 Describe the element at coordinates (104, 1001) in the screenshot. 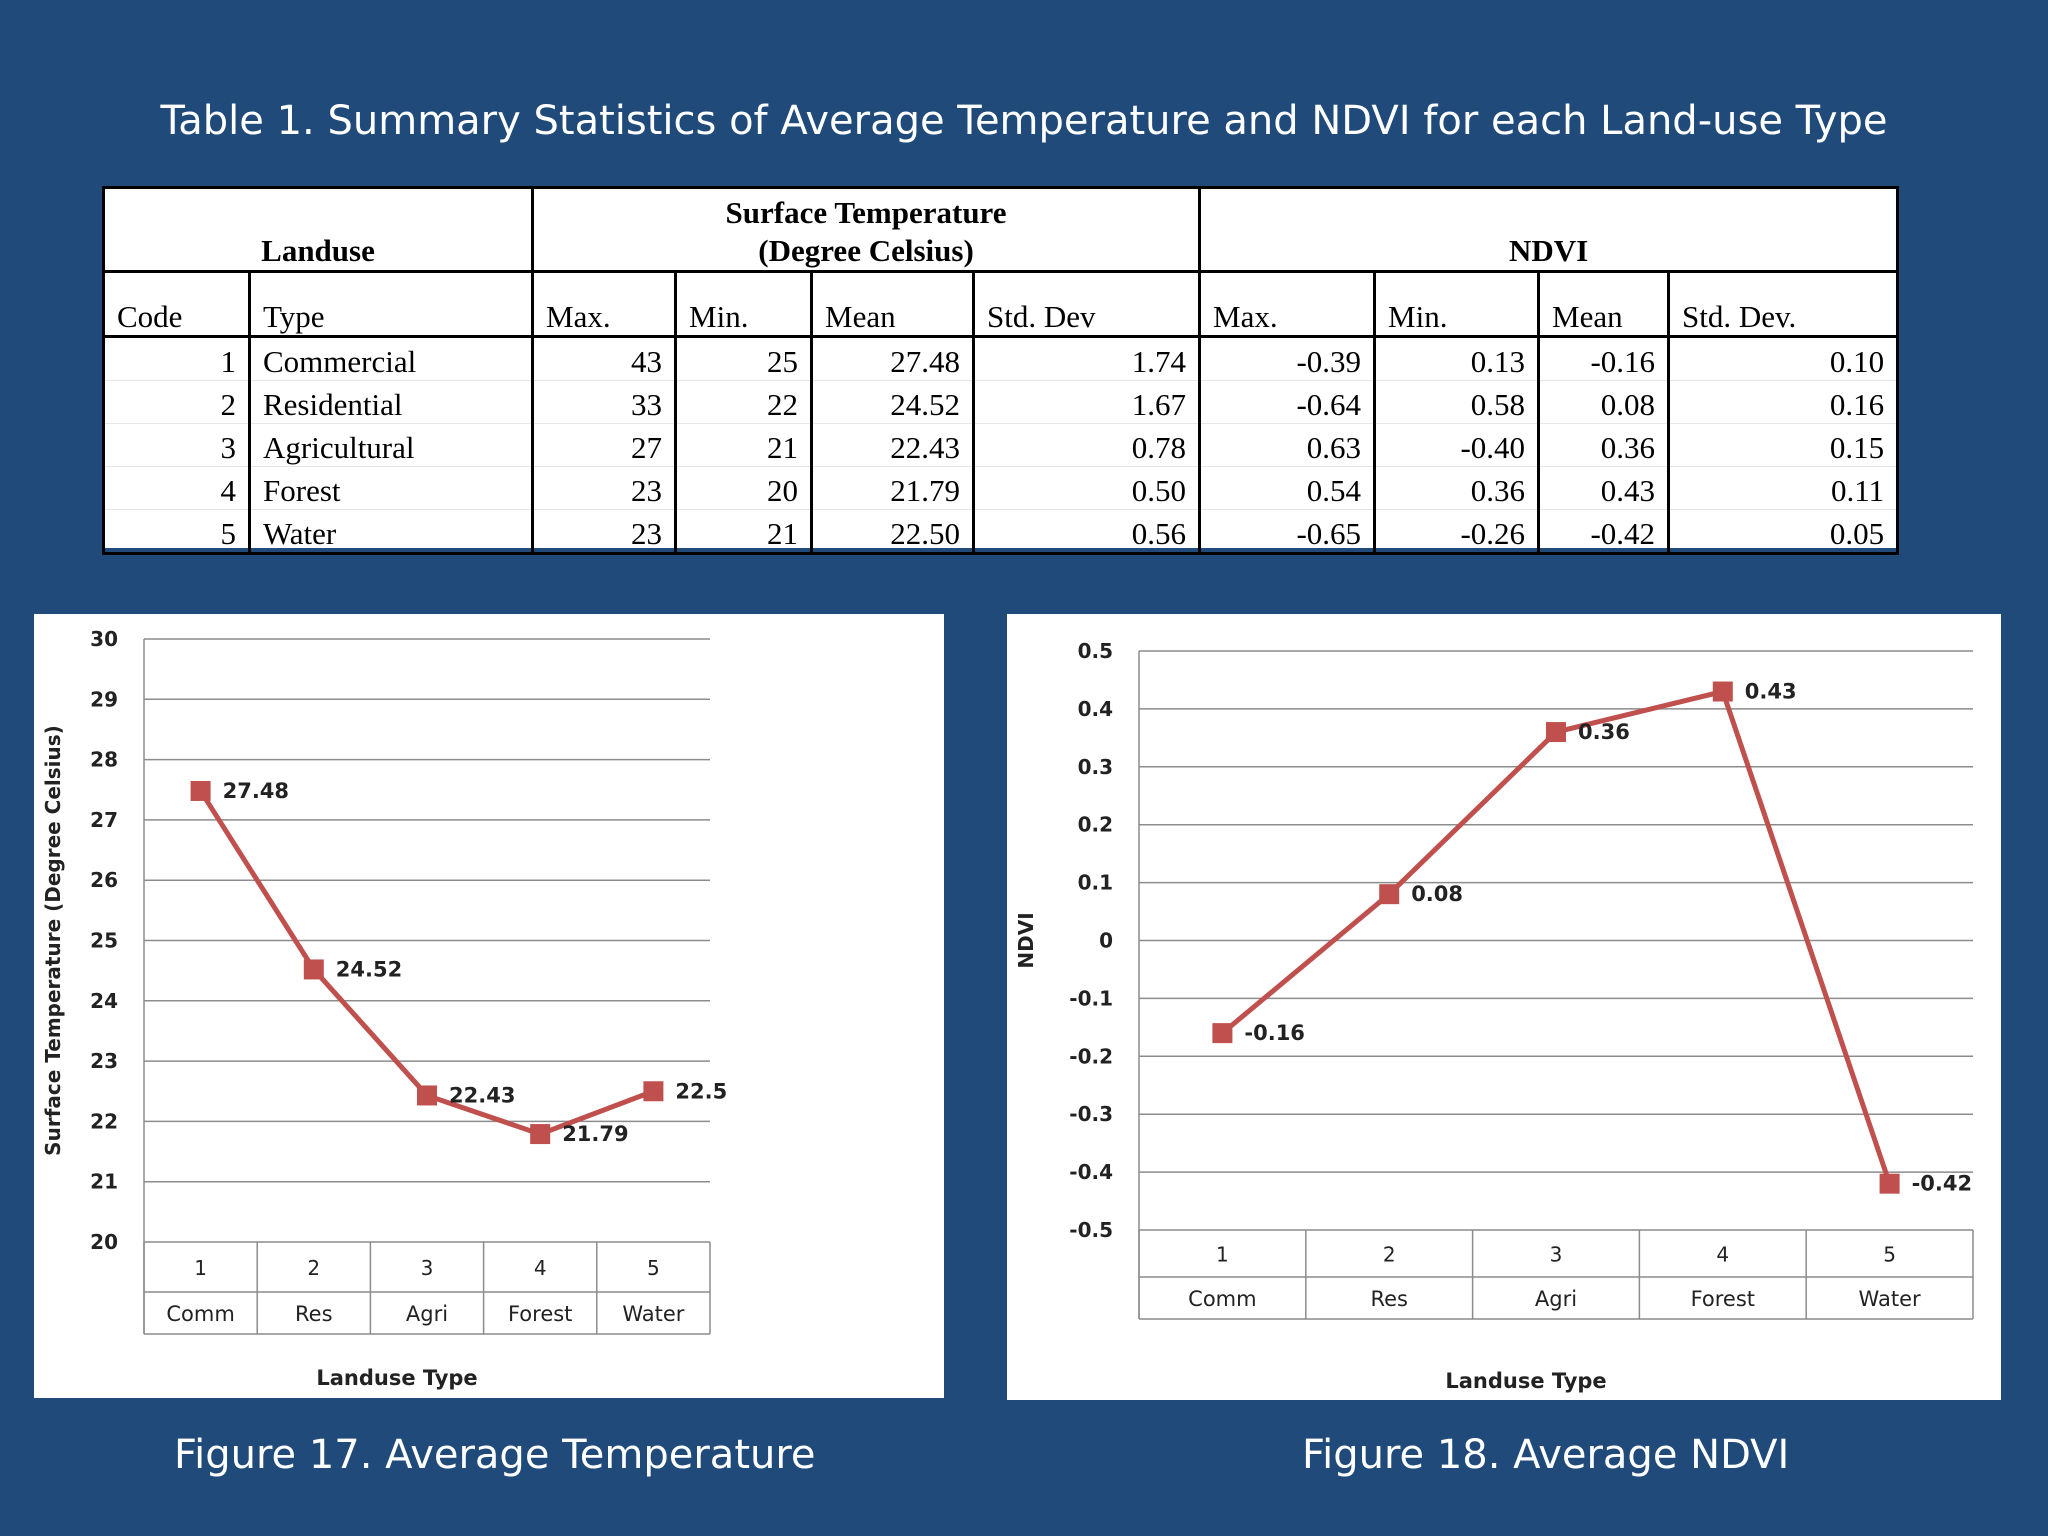

I see `y-tick-label: 24` at that location.